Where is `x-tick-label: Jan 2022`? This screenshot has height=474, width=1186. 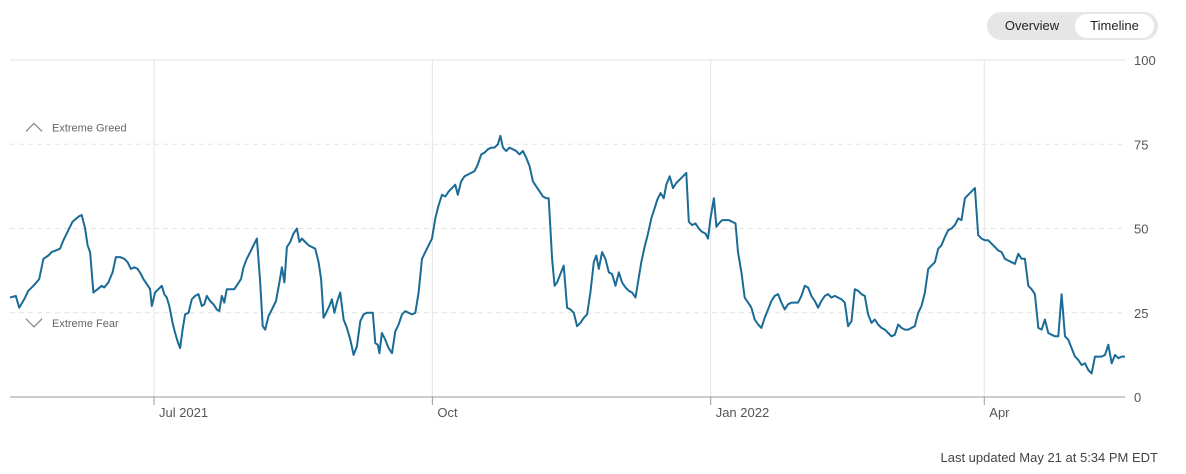
x-tick-label: Jan 2022 is located at coordinates (743, 412).